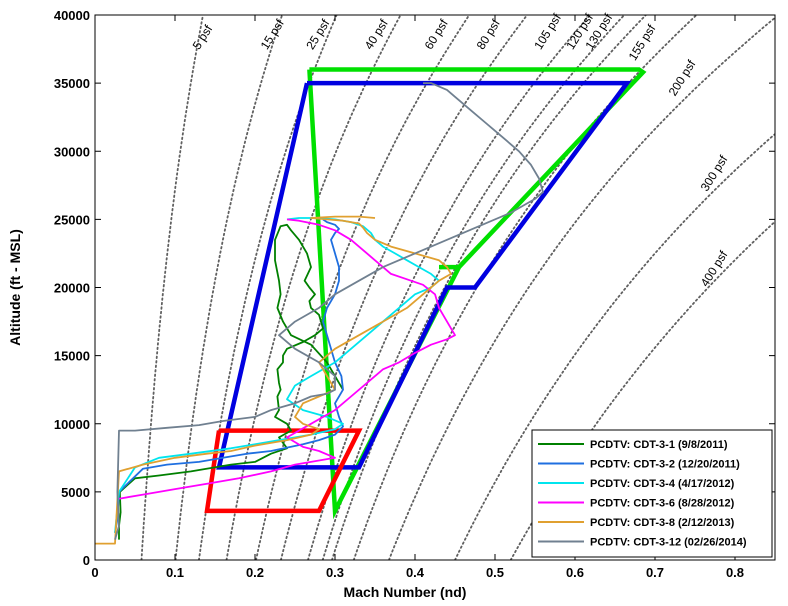  What do you see at coordinates (72, 15) in the screenshot?
I see `y-tick-label: 40000` at bounding box center [72, 15].